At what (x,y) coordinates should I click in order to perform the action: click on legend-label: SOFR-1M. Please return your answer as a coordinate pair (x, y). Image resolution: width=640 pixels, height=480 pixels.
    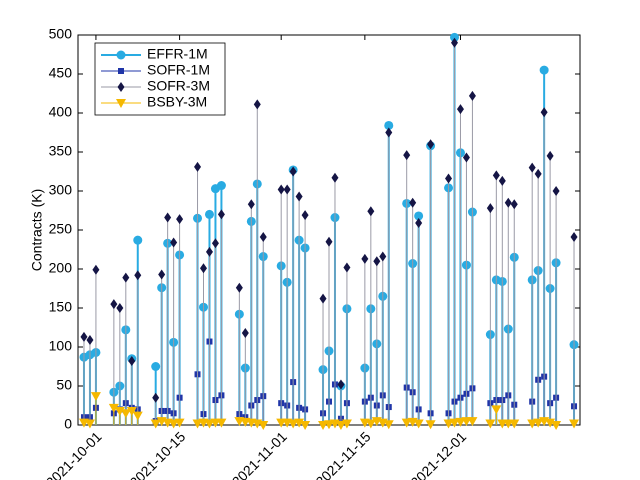
    Looking at the image, I should click on (178, 70).